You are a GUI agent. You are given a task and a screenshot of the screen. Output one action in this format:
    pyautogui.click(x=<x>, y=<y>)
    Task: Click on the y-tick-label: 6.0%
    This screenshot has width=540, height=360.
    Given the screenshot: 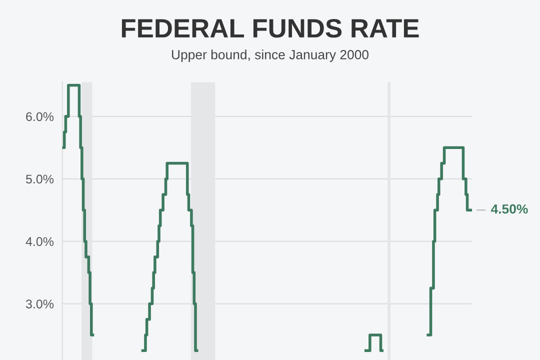 What is the action you would take?
    pyautogui.click(x=40, y=117)
    